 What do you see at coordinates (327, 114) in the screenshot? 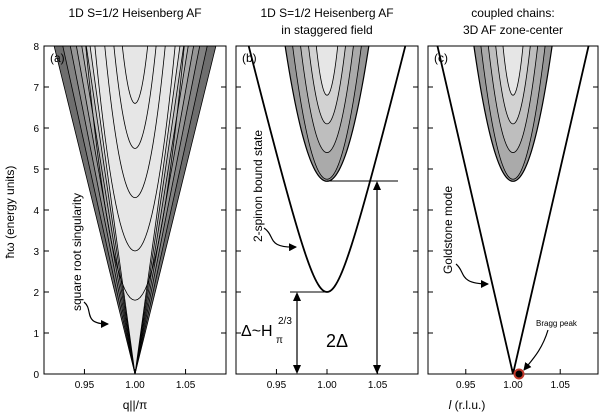
I see `panel-b-continuum` at bounding box center [327, 114].